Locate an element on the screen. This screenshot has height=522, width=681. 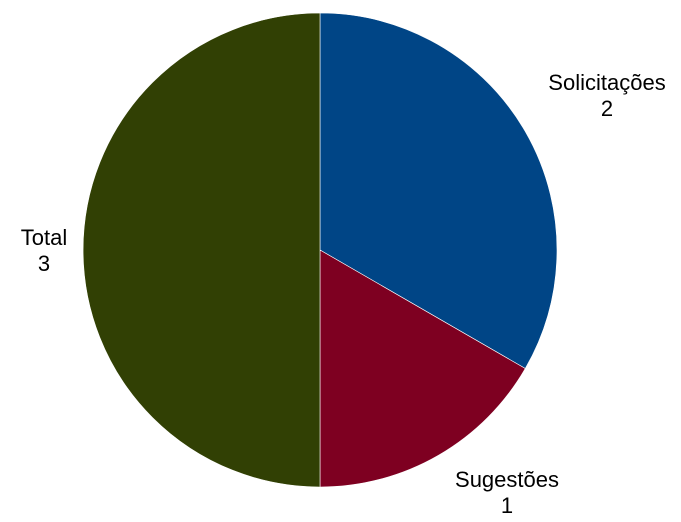
slice-label-sugestoes-value: 1 is located at coordinates (507, 505).